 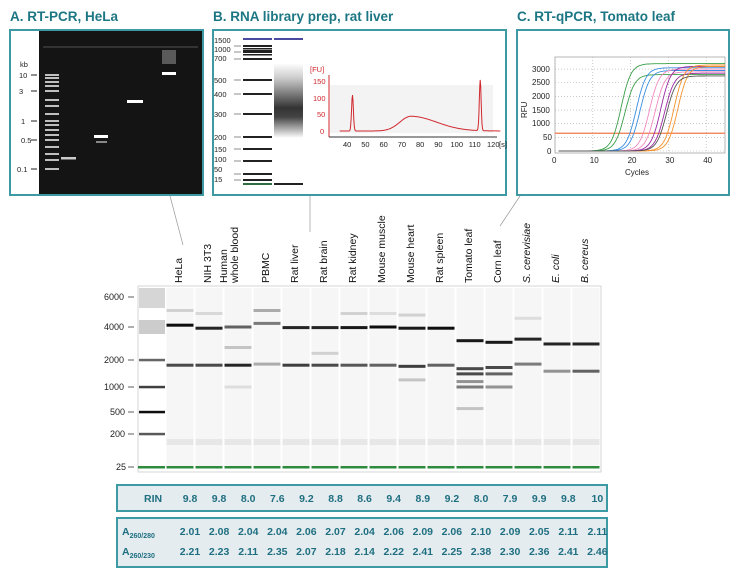 What do you see at coordinates (22, 169) in the screenshot?
I see `panel-a-tick-label: 0.1` at bounding box center [22, 169].